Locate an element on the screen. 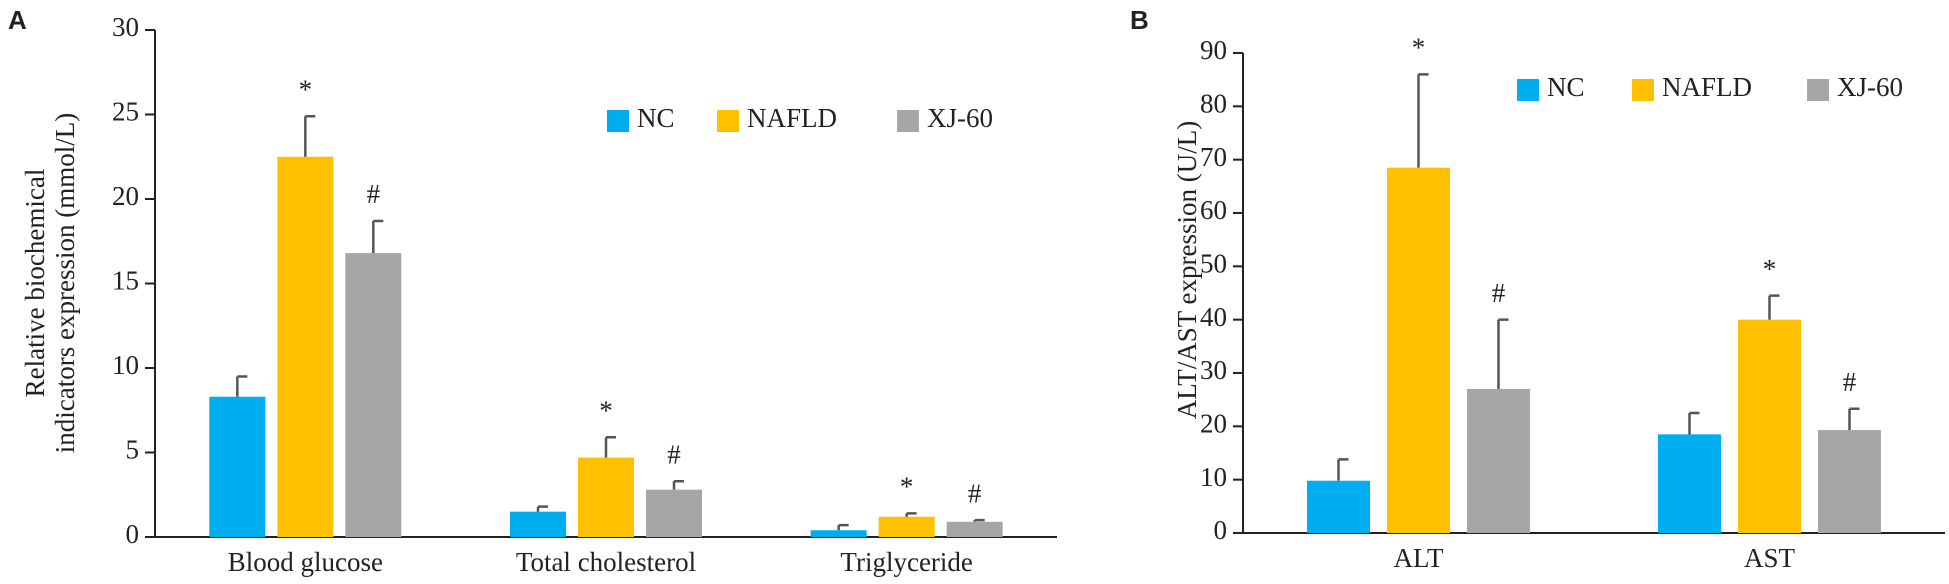 The image size is (1949, 584). y-tick-label: 15 is located at coordinates (125, 281).